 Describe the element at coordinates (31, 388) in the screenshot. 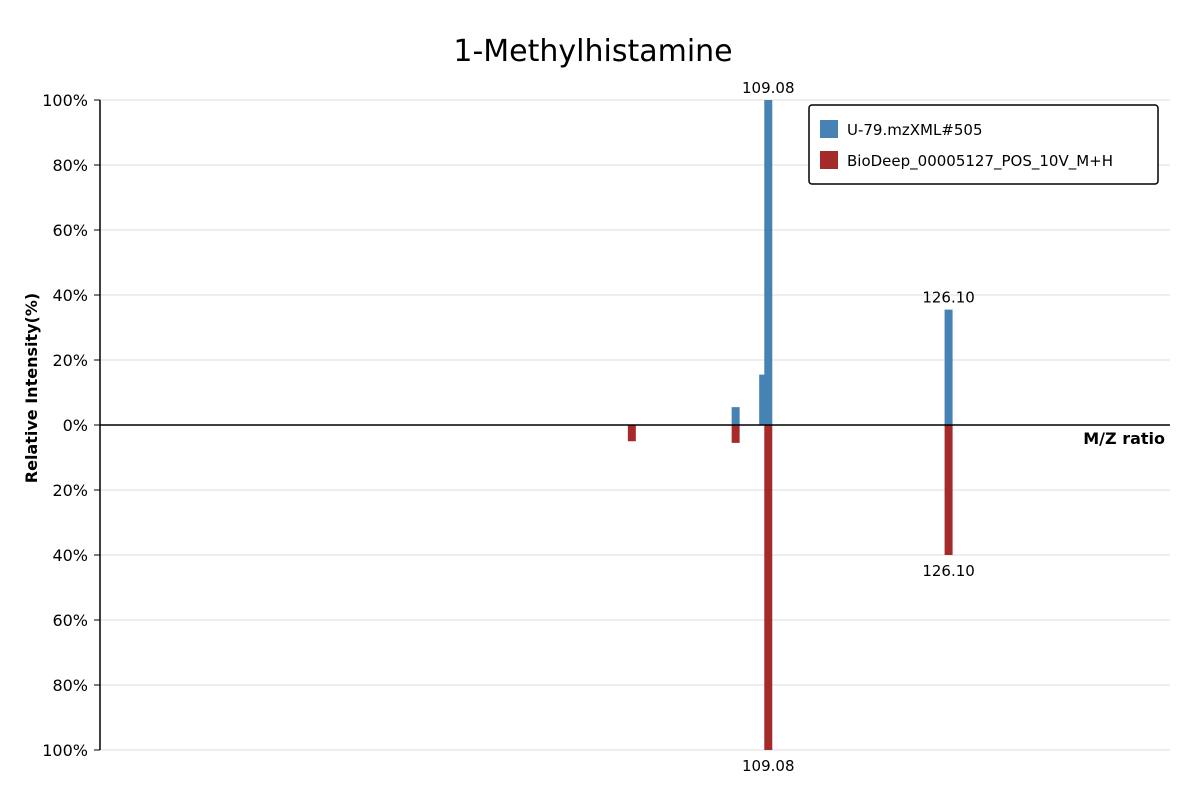

I see `y-axis-title: Relative Intensity(%)` at that location.